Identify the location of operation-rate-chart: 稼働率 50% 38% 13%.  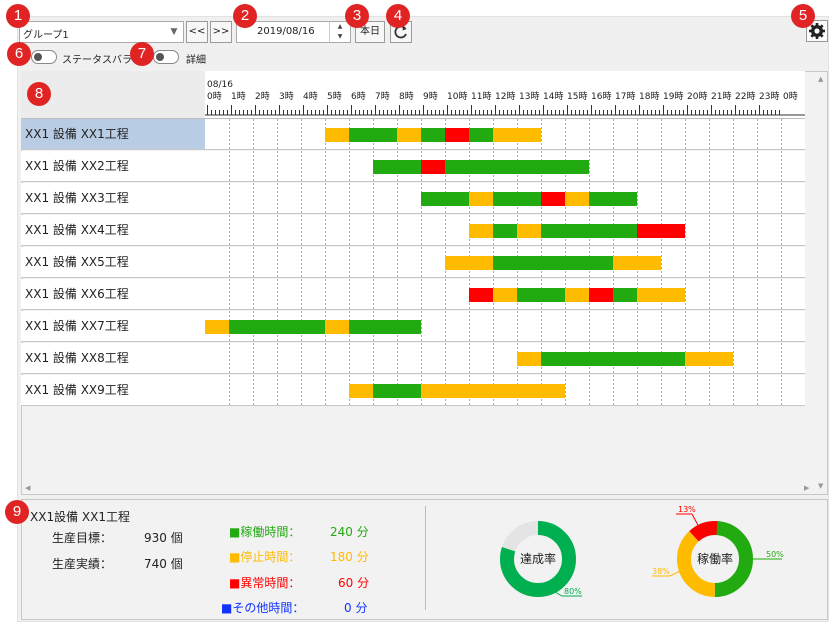
(718, 551).